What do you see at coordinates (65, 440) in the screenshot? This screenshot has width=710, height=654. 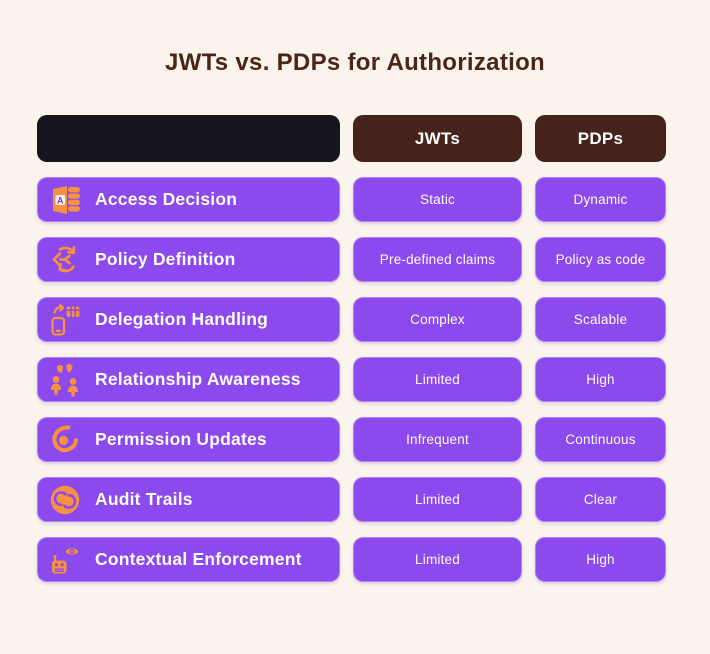 I see `orbit-swoosh-icon` at bounding box center [65, 440].